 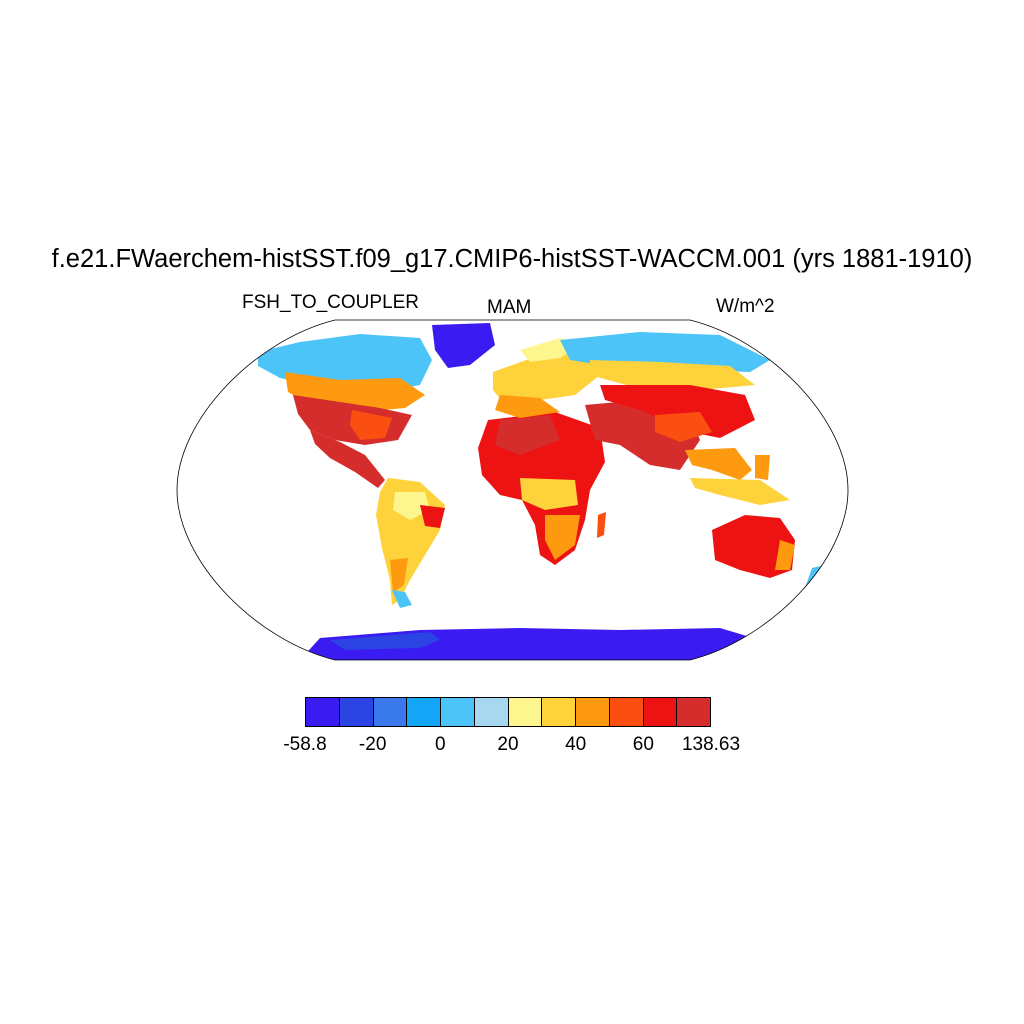 I want to click on colorbar-tick-label: 60, so click(x=643, y=744).